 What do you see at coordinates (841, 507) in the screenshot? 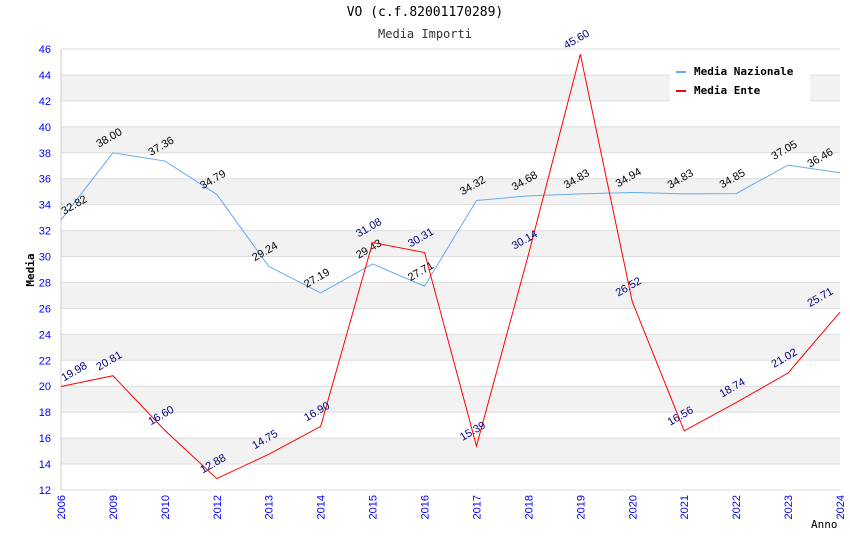
I see `x-tick-label: 2024` at bounding box center [841, 507].